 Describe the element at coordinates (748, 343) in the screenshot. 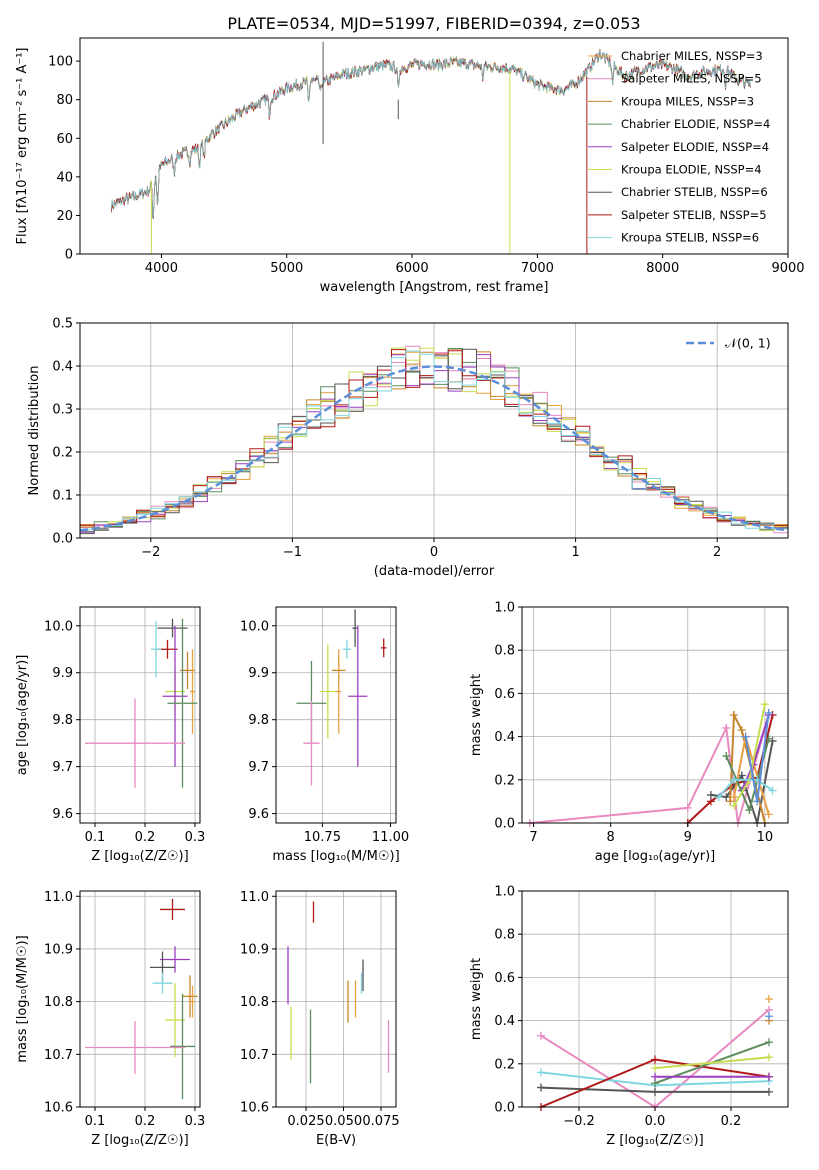

I see `legend-label: 𝒩(0, 1)` at that location.